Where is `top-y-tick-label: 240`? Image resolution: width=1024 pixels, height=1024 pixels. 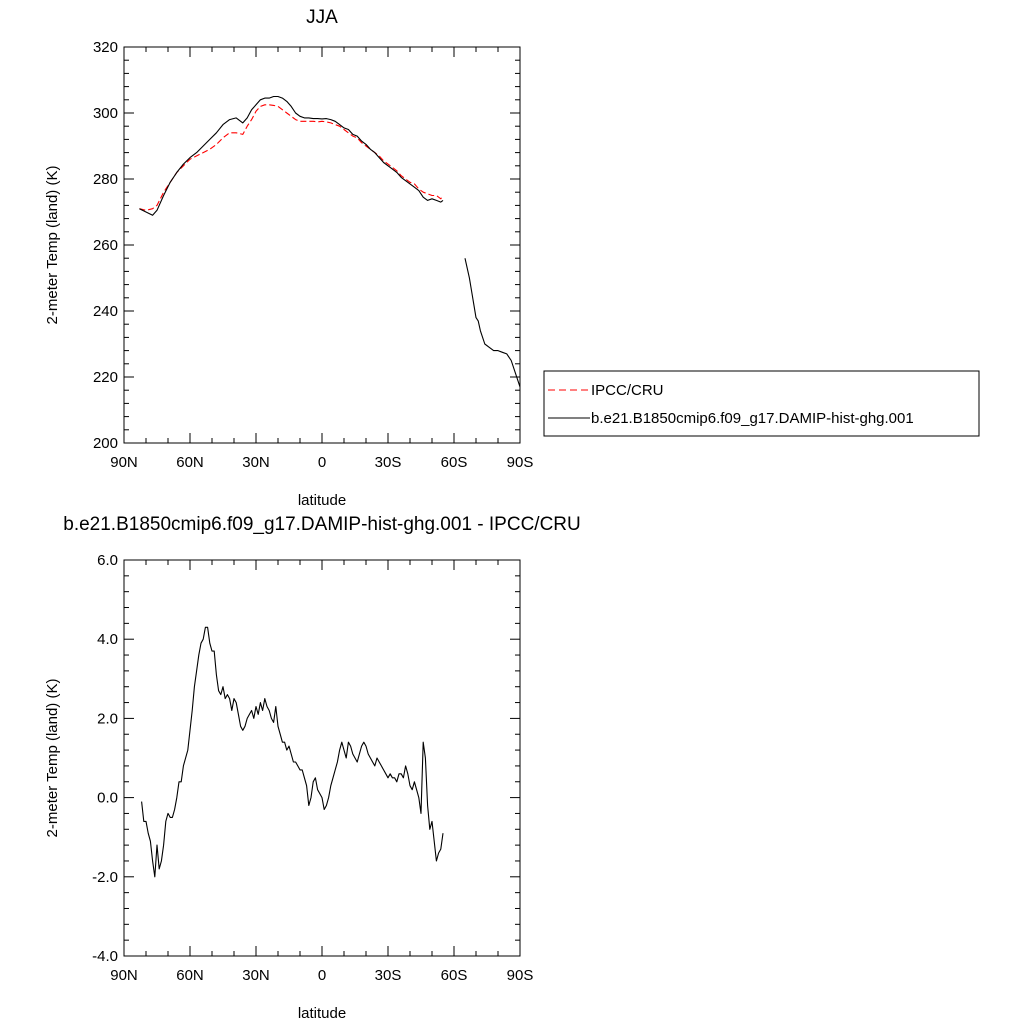 top-y-tick-label: 240 is located at coordinates (105, 311).